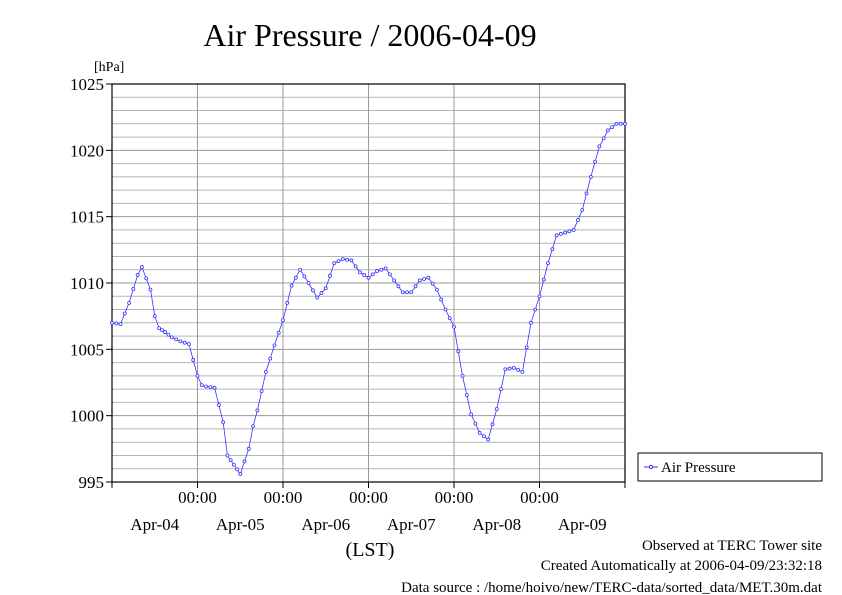 Image resolution: width=842 pixels, height=595 pixels. What do you see at coordinates (87, 283) in the screenshot?
I see `y-tick-label: 1010` at bounding box center [87, 283].